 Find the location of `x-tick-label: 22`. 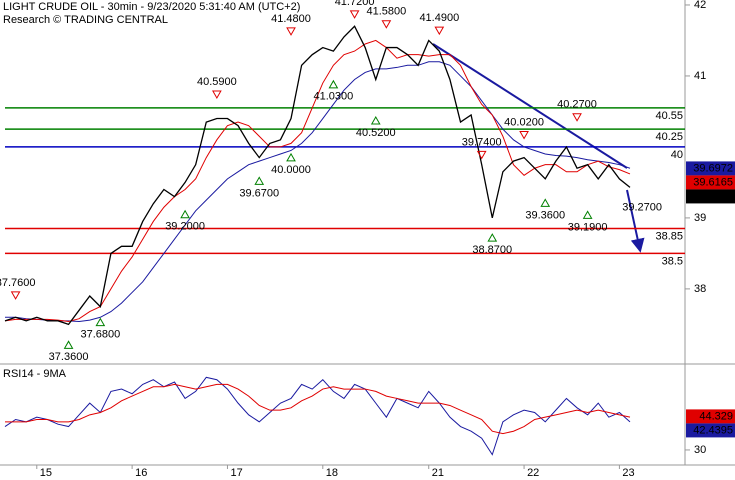

x-tick-label: 22 is located at coordinates (533, 473).